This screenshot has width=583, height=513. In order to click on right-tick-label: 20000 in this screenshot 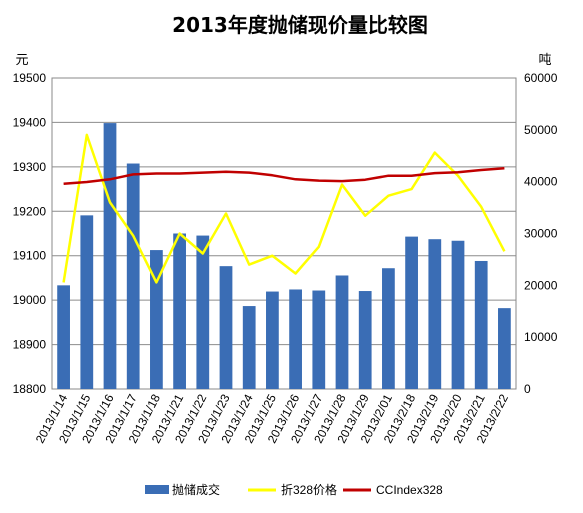, I will do `click(541, 285)`.